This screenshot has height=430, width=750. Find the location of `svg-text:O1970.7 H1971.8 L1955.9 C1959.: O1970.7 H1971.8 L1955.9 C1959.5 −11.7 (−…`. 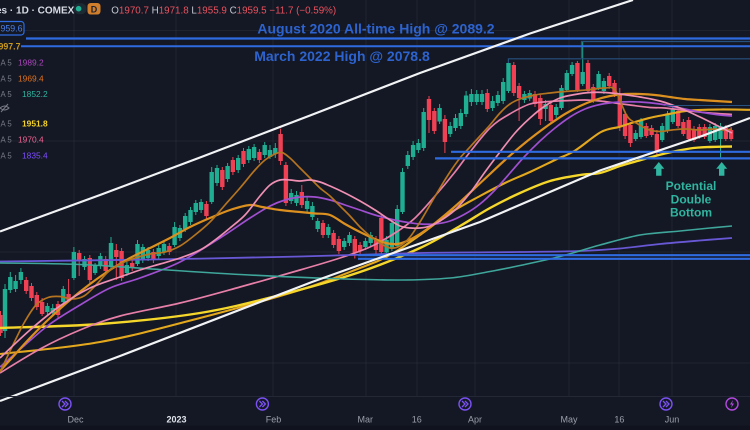

svg-text:O1970.7 H1971.8 L1955.9 C1959.: O1970.7 H1971.8 L1955.9 C1959.5 −11.7 (−… is located at coordinates (223, 10).